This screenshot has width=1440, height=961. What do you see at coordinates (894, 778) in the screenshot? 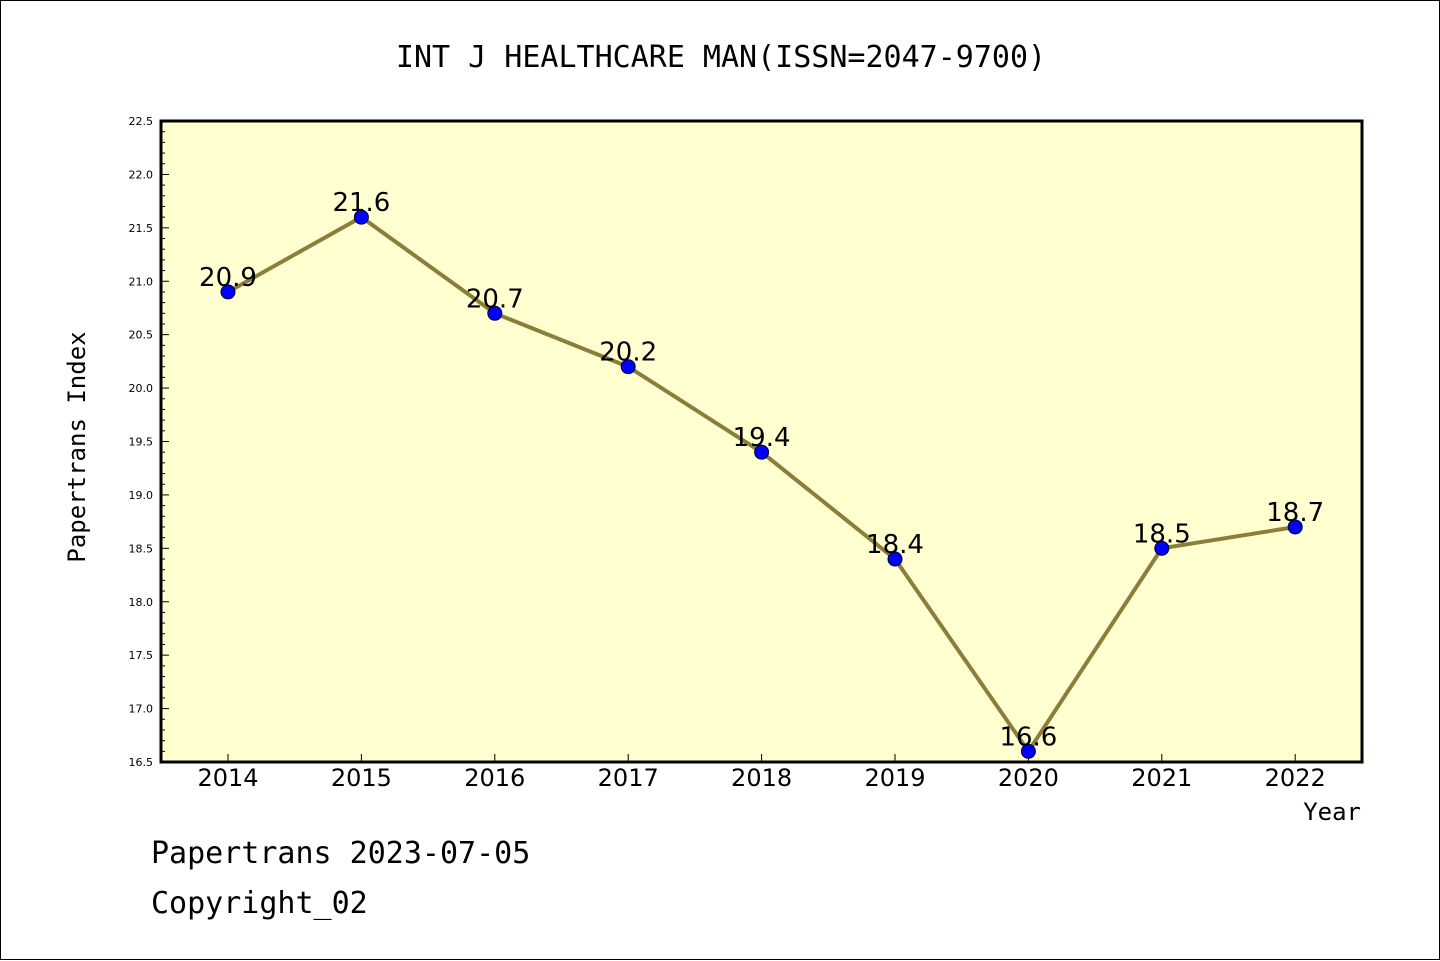
I see `x-tick-label: 2019` at bounding box center [894, 778].